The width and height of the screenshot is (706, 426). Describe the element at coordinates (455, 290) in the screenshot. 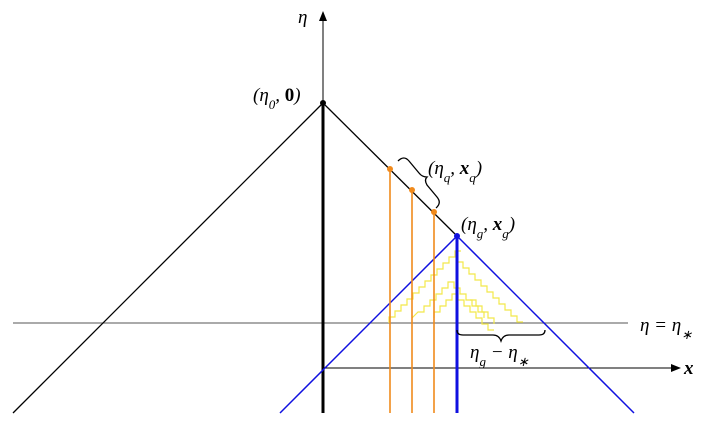

I see `yellow-paths` at that location.